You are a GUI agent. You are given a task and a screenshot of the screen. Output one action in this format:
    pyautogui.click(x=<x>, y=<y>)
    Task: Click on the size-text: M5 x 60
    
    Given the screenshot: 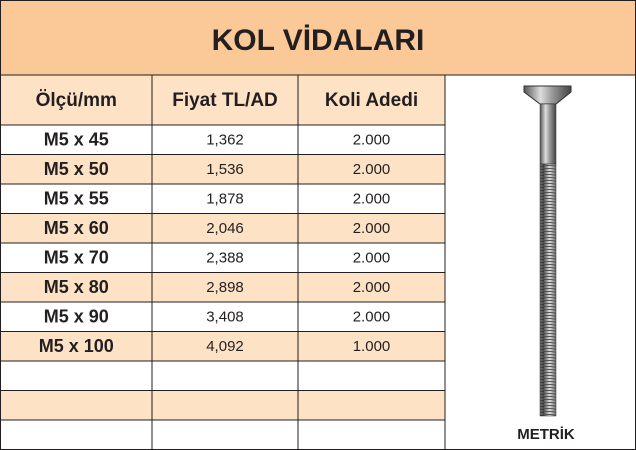 What is the action you would take?
    pyautogui.click(x=76, y=228)
    